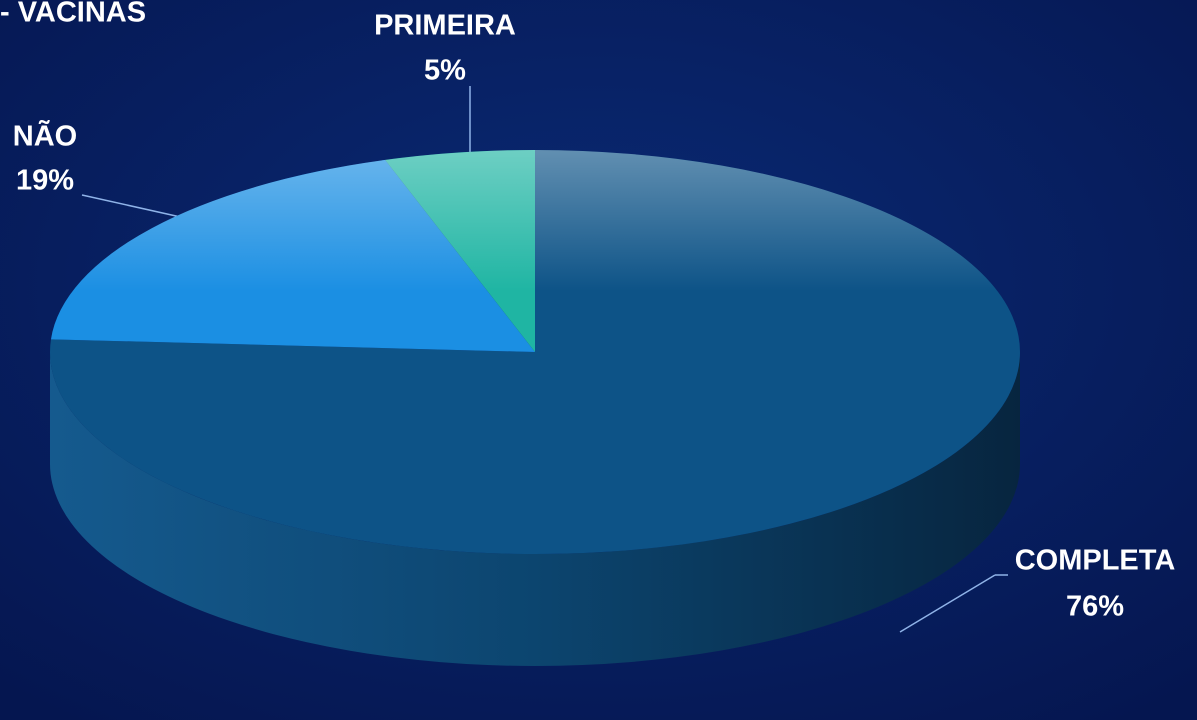  I want to click on leader-line, so click(947, 603).